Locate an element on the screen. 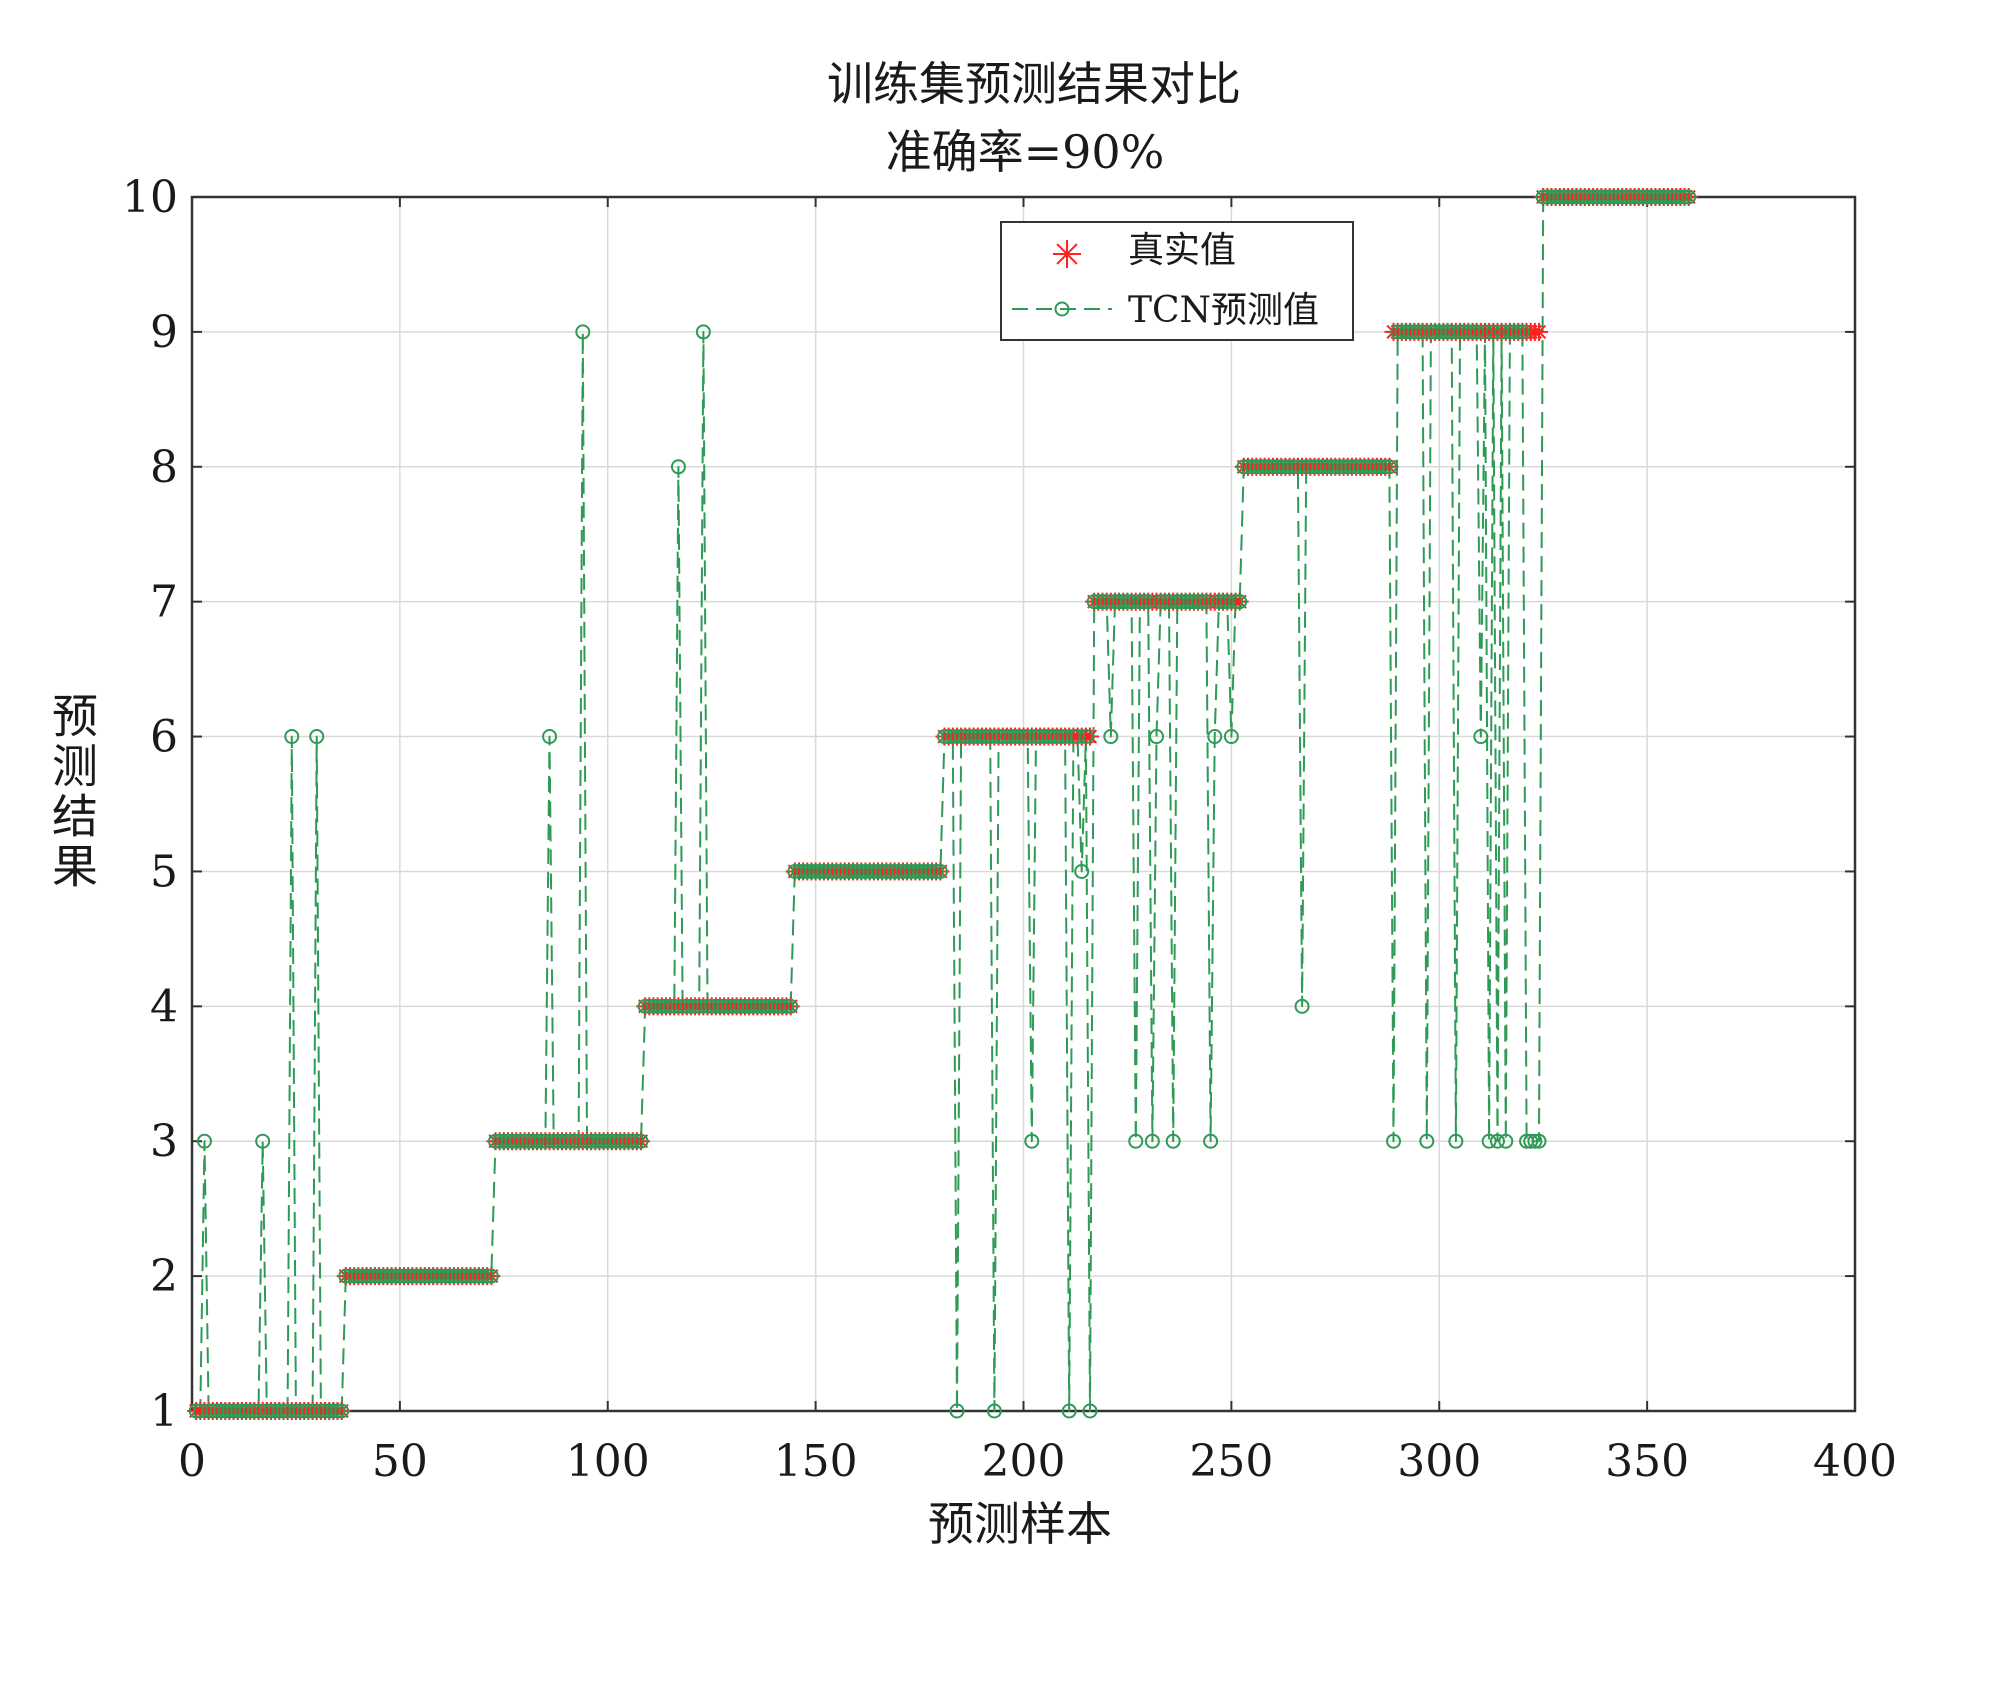  legend-true-marker is located at coordinates (1067, 254).